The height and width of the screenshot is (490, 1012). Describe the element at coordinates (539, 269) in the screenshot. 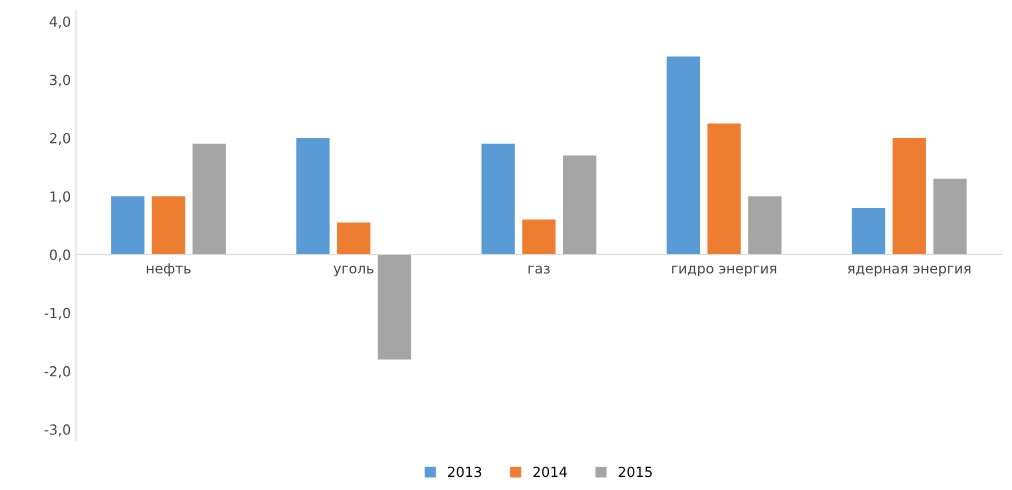

I see `x-tick-label: газ` at that location.